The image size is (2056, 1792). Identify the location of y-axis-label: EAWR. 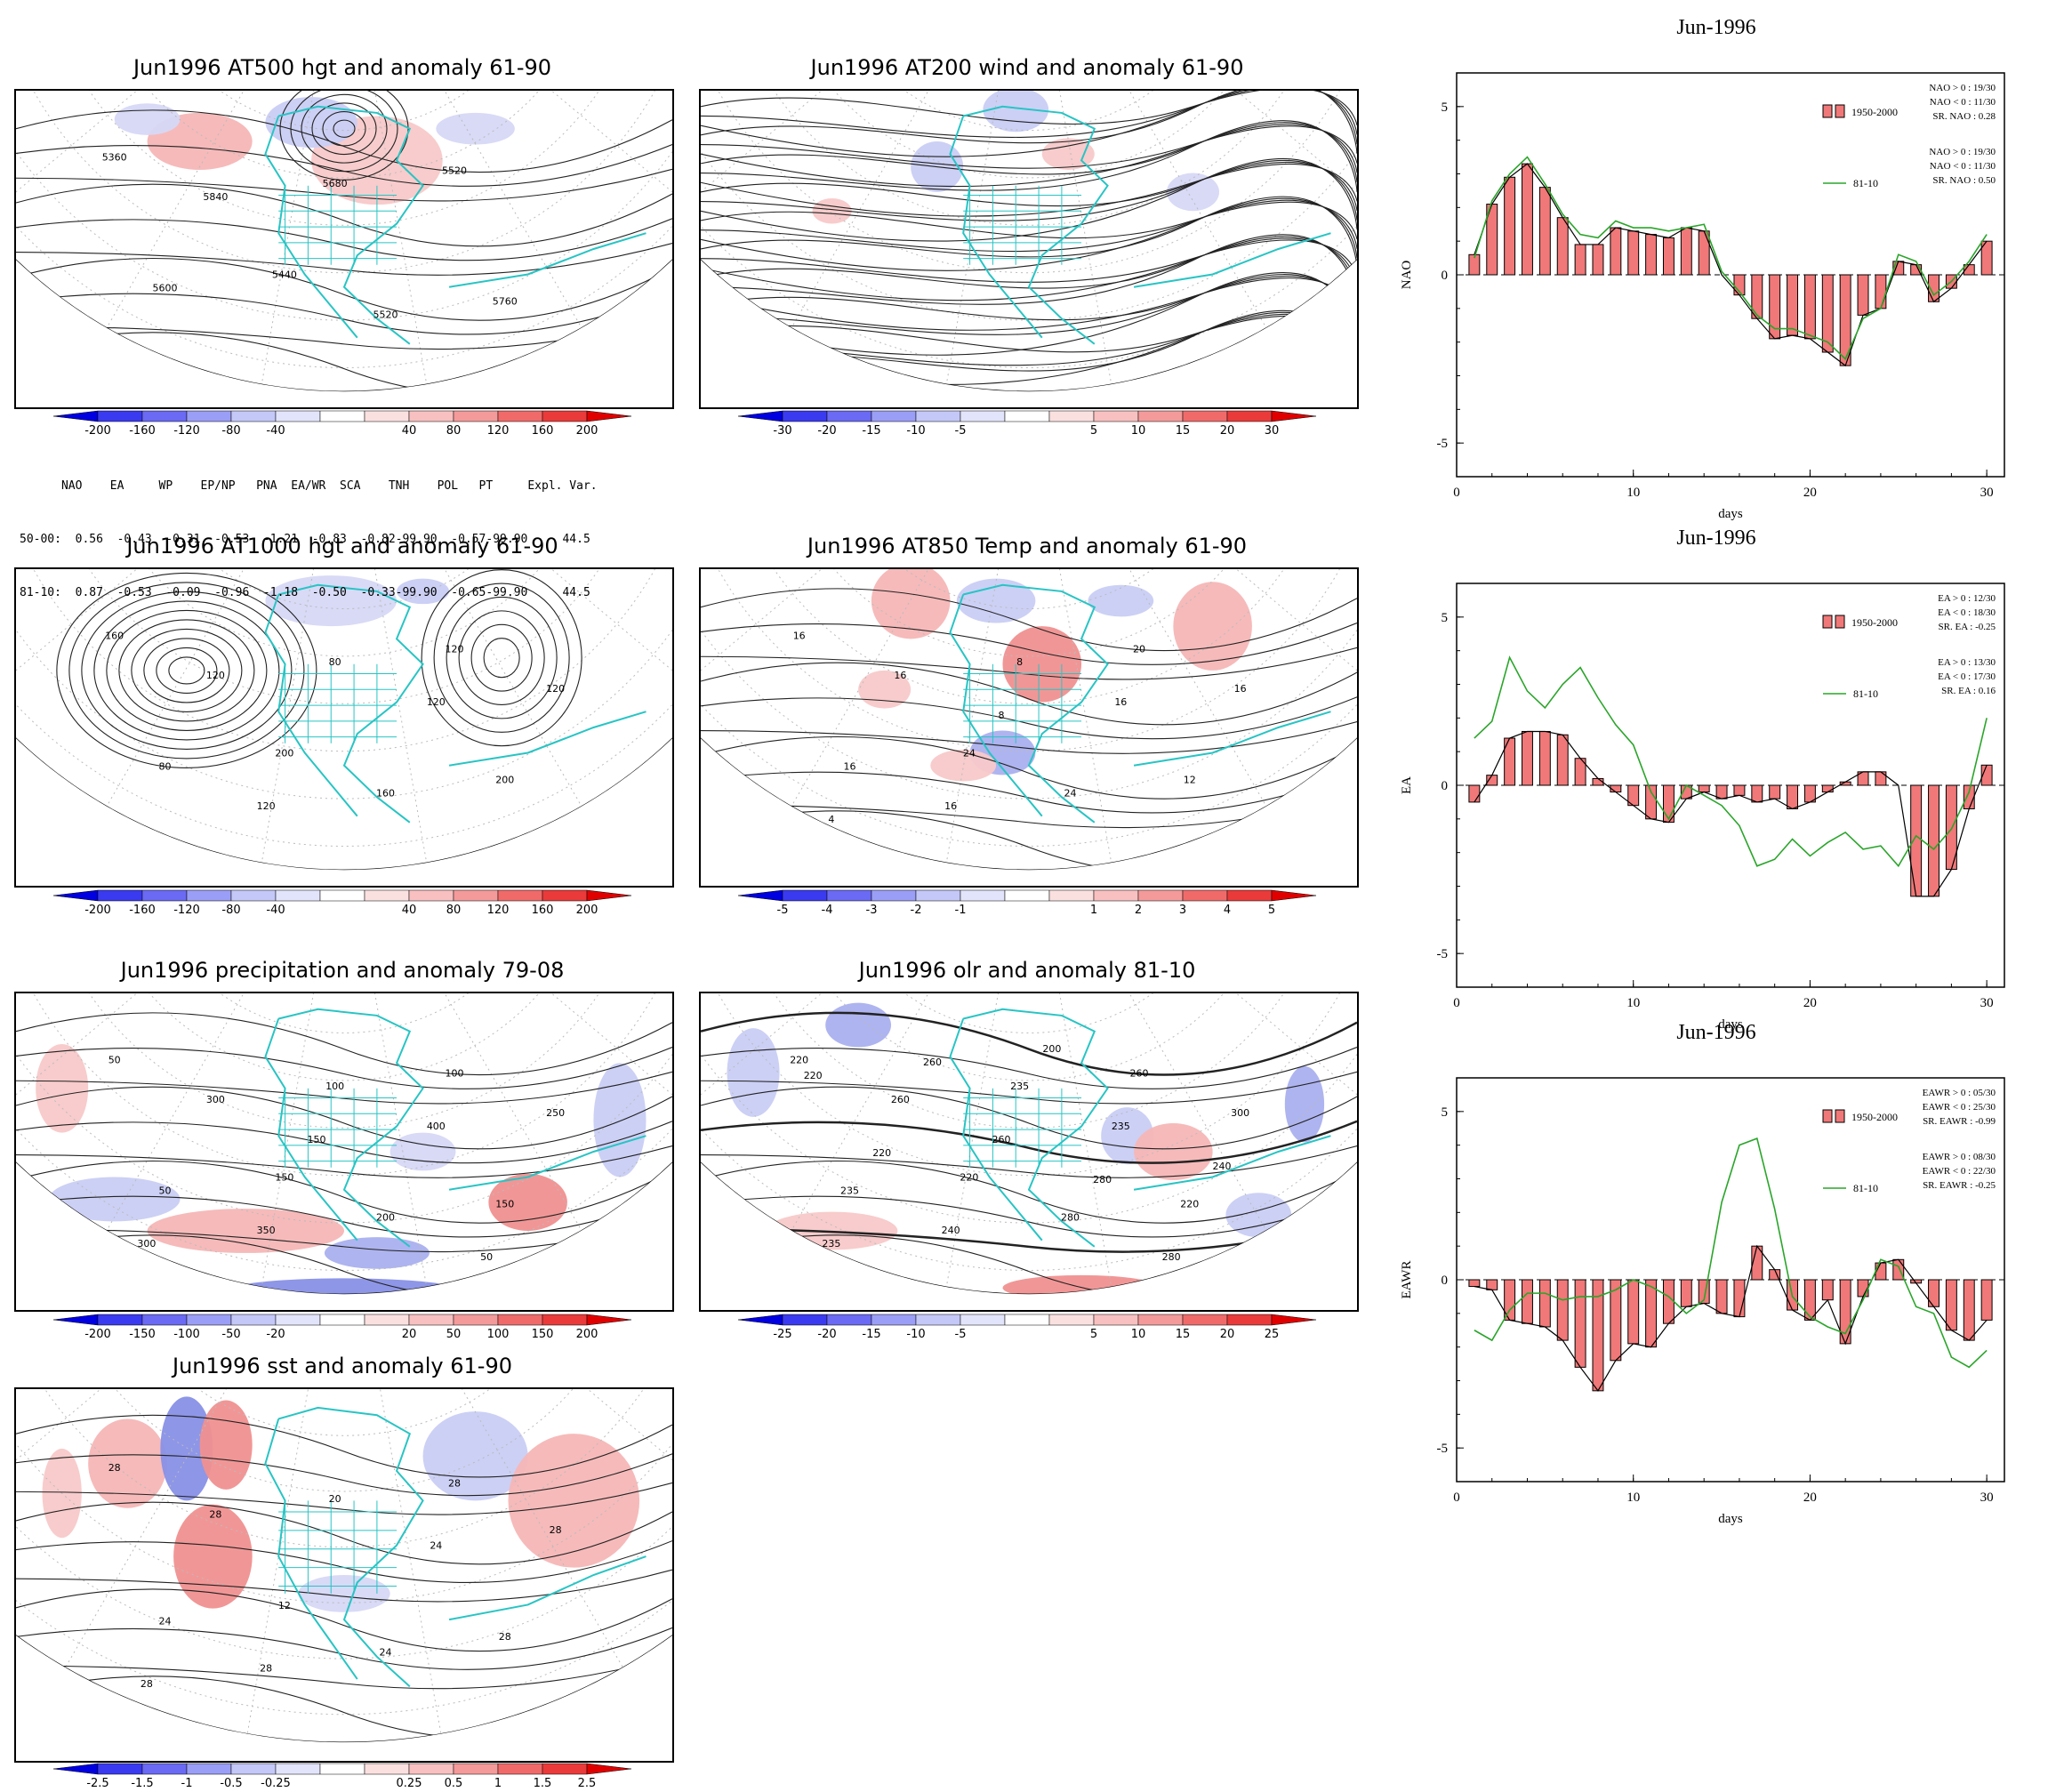
(1407, 1280).